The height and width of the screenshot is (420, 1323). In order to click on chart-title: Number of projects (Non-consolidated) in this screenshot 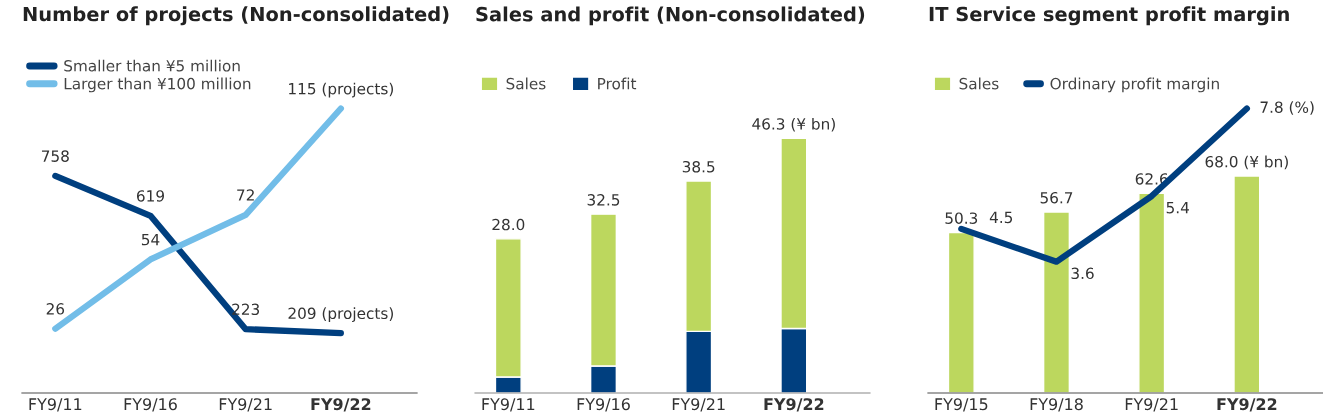, I will do `click(236, 16)`.